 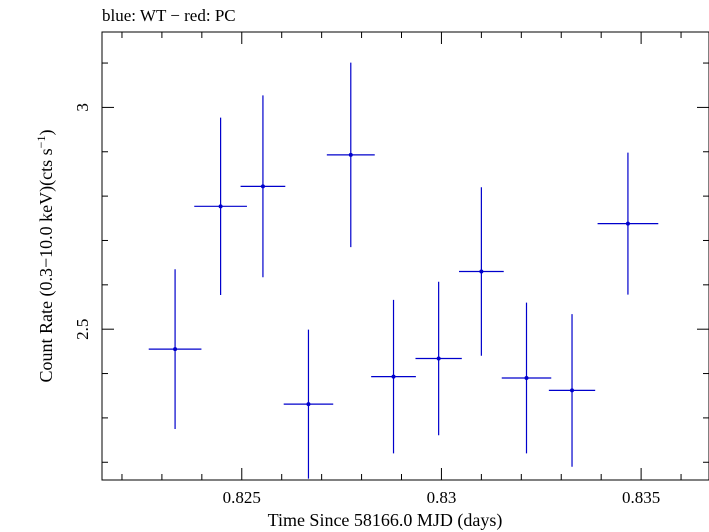 What do you see at coordinates (169, 15) in the screenshot?
I see `chart-title: blue: WT − red: PC` at bounding box center [169, 15].